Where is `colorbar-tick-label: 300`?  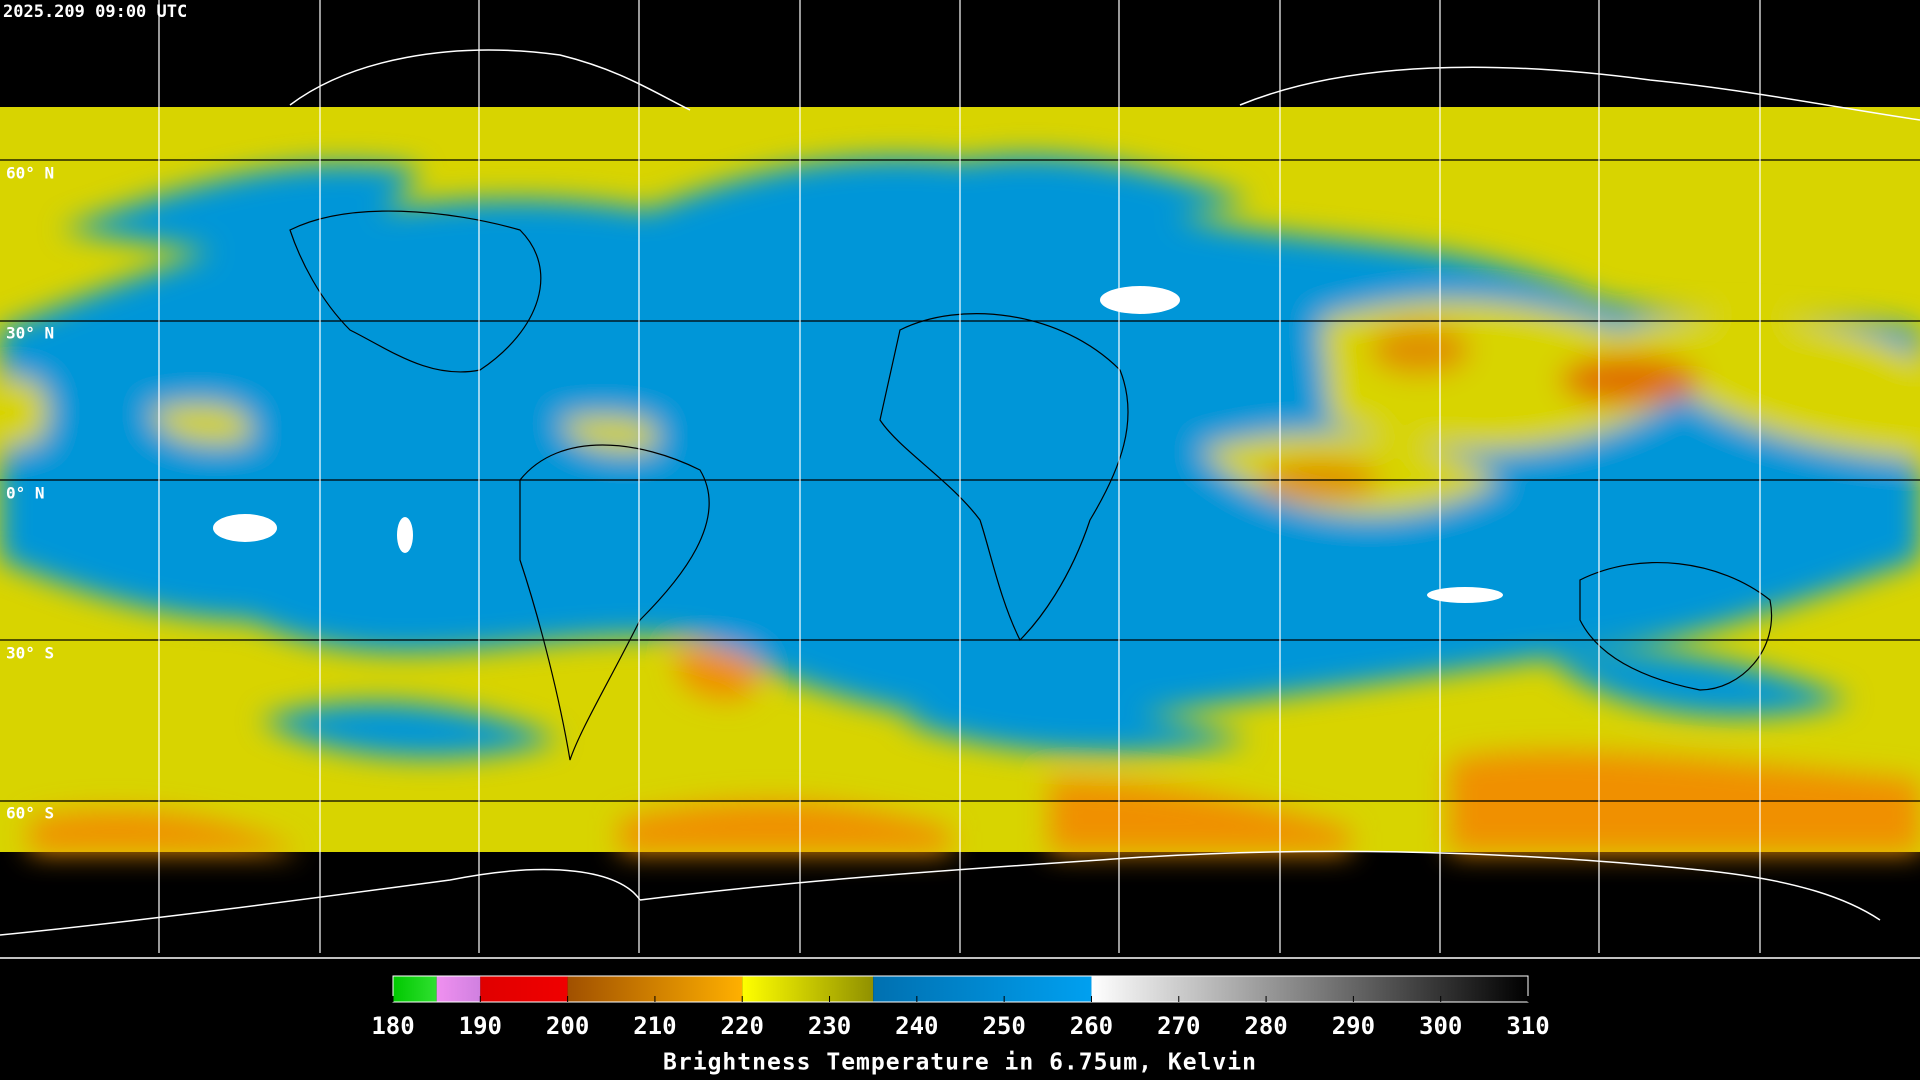
colorbar-tick-label: 300 is located at coordinates (1440, 1026).